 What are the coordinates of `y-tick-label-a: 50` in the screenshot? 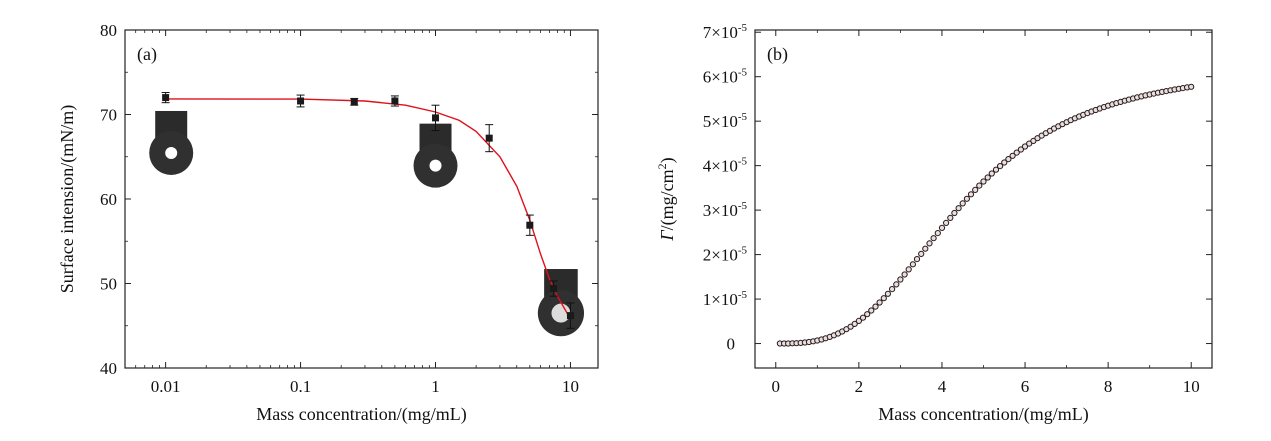 It's located at (108, 284).